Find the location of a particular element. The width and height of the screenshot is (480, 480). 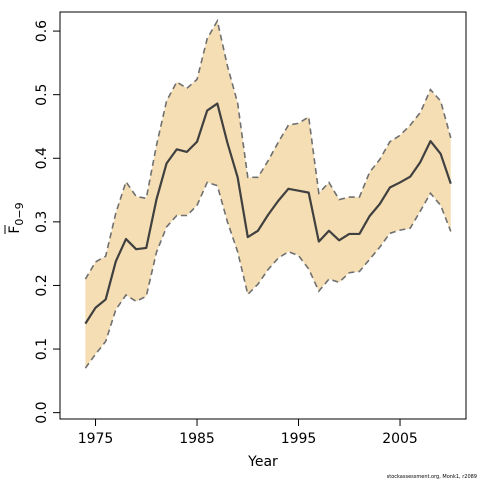

y-tick-label: 0.0 is located at coordinates (42, 413).